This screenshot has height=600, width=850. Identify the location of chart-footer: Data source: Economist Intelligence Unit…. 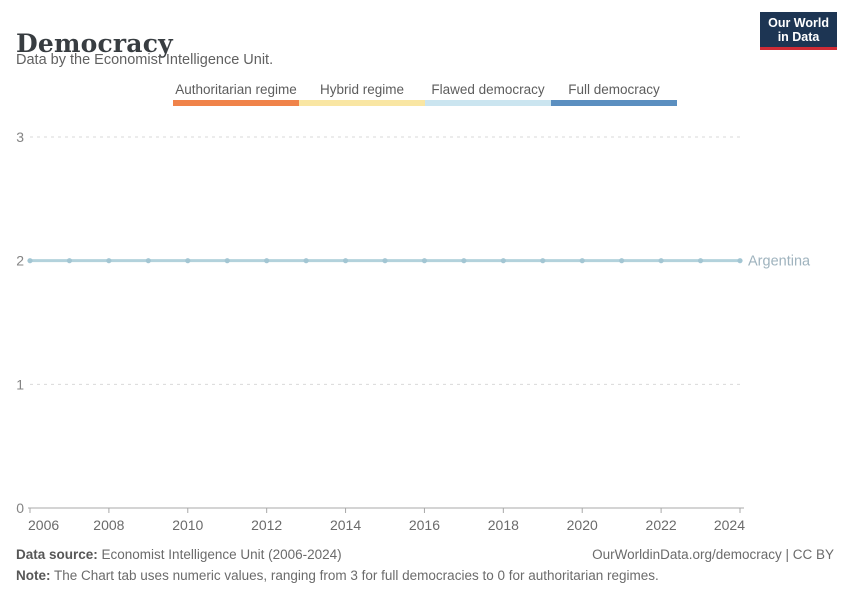
(425, 565).